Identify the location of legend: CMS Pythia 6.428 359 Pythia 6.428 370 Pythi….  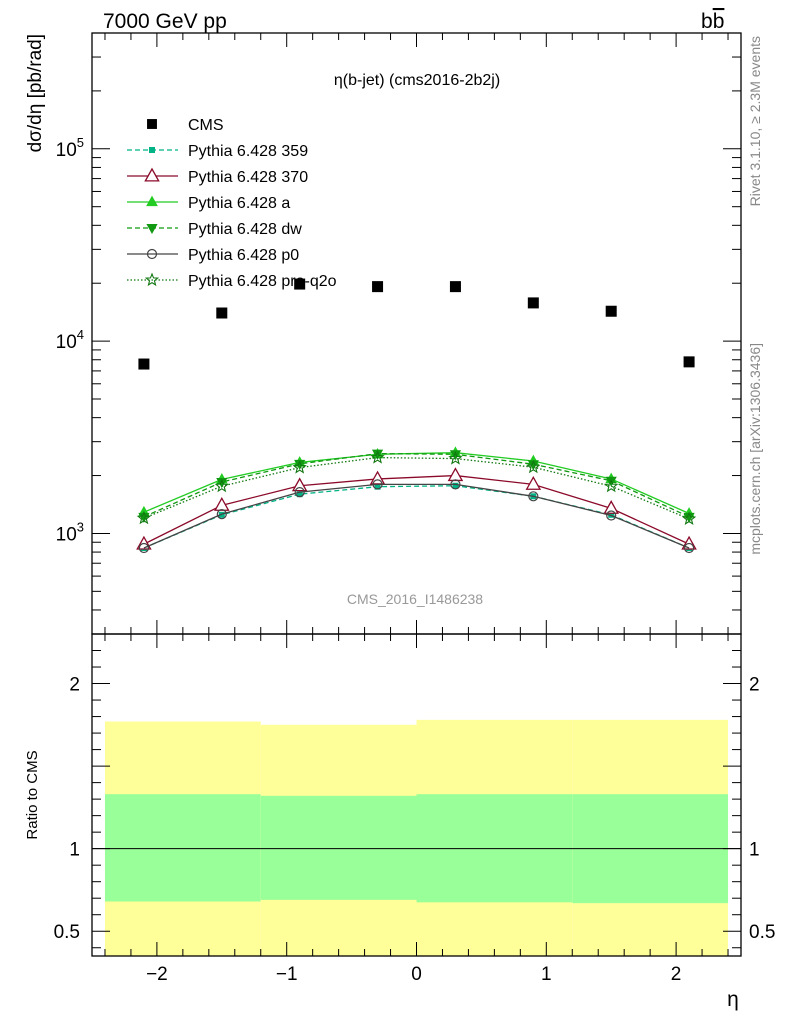
(232, 203).